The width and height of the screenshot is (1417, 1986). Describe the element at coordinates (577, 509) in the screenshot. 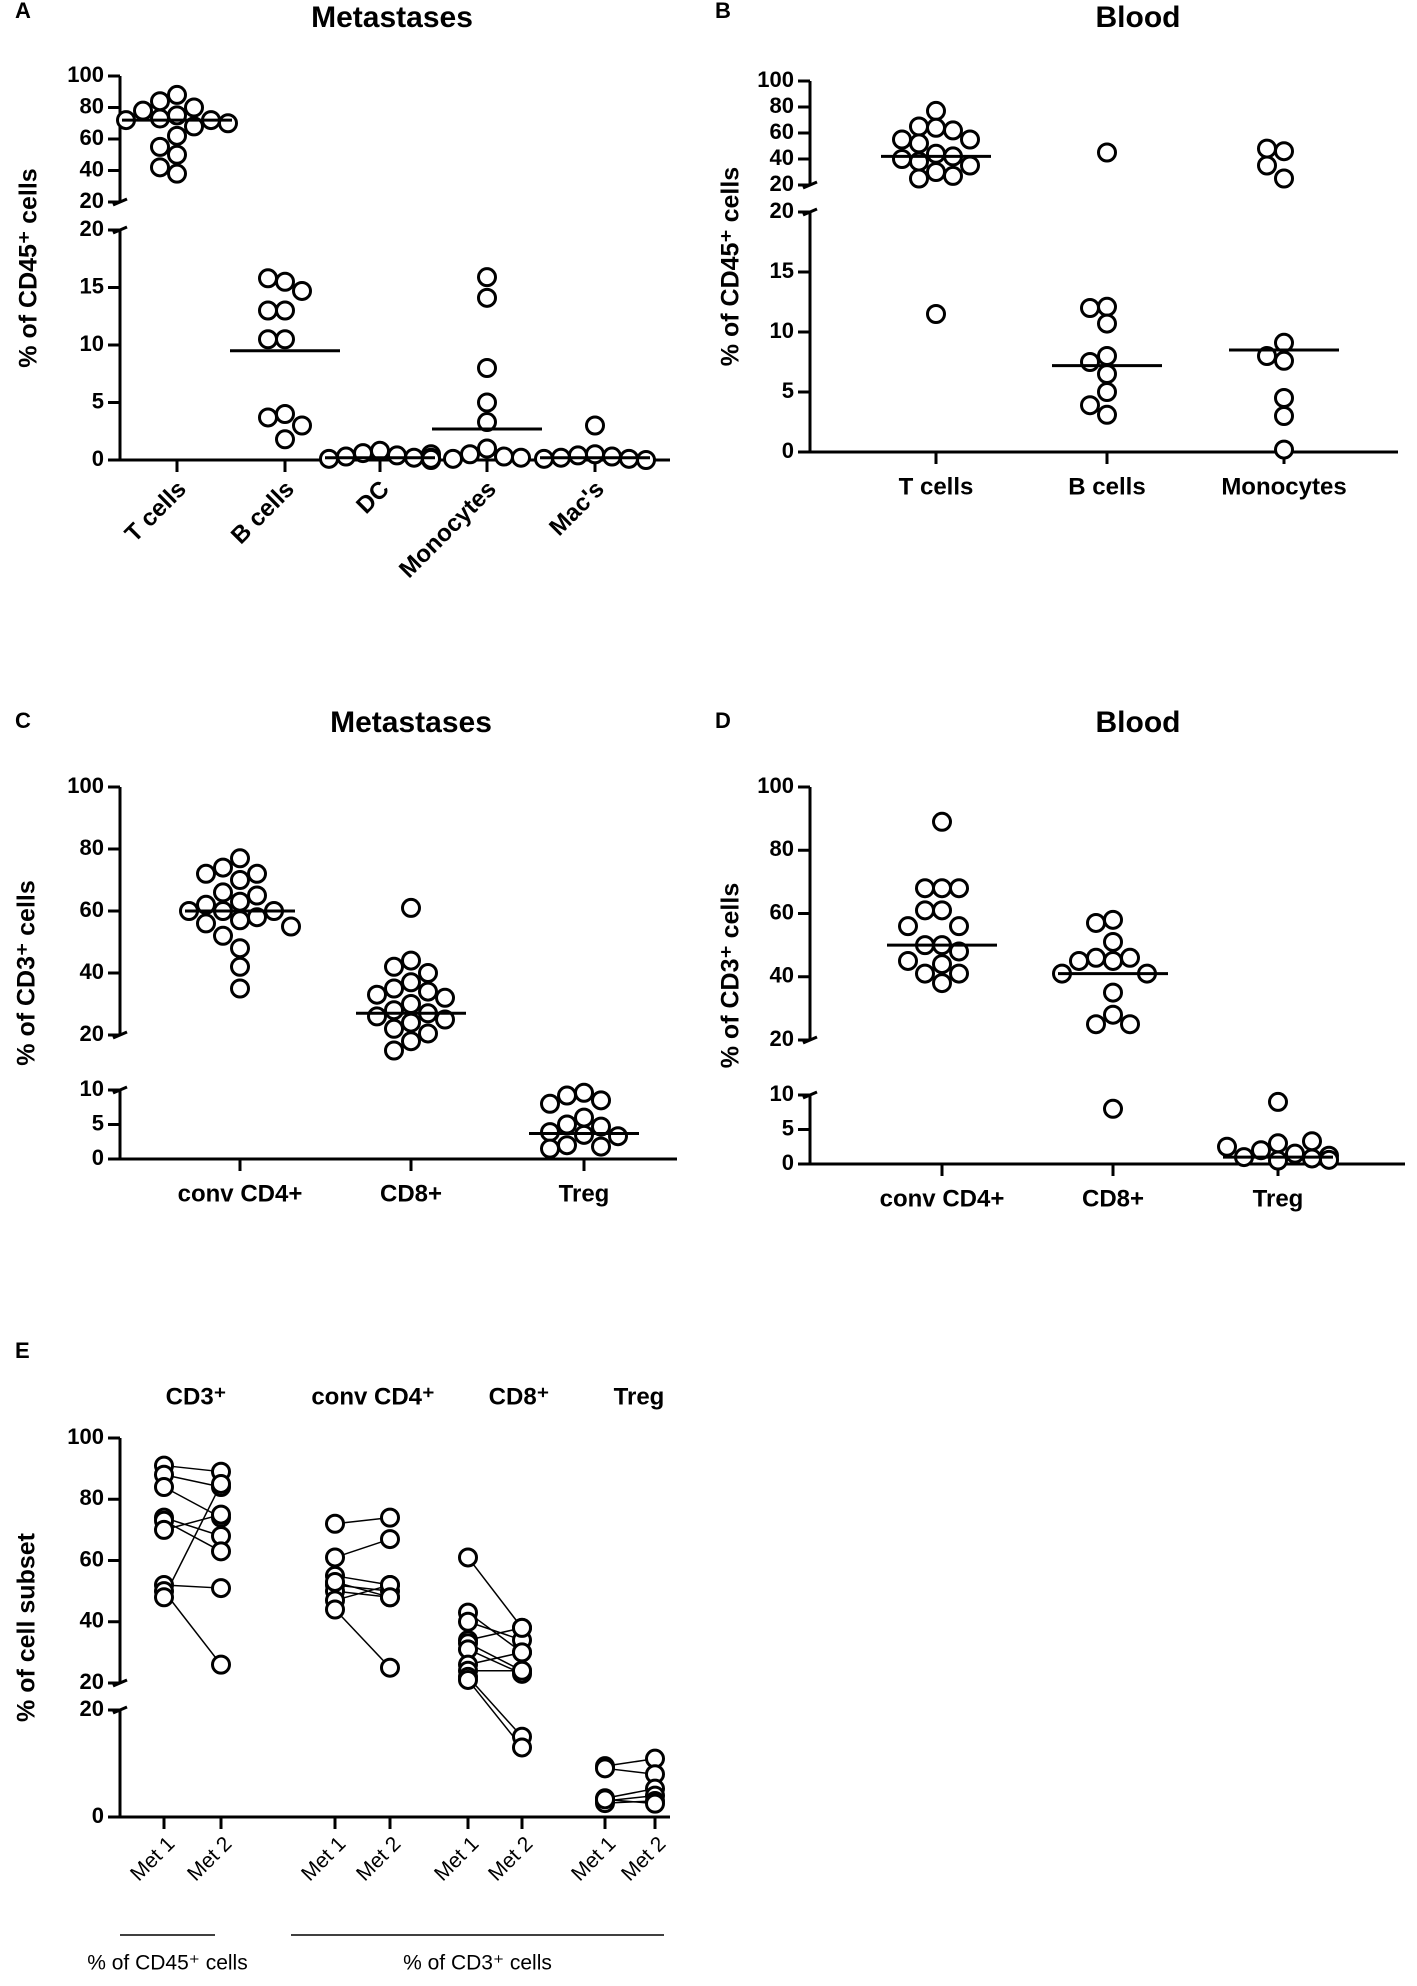

I see `x-tick-label: Mac's` at that location.